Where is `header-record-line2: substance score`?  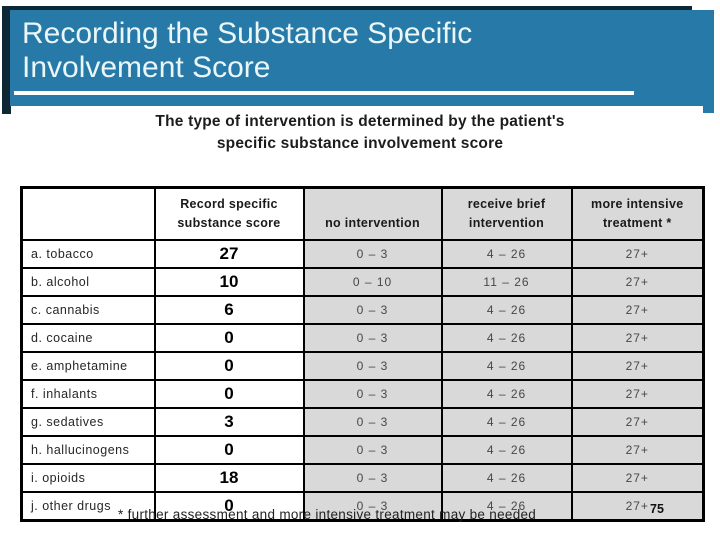 header-record-line2: substance score is located at coordinates (229, 223).